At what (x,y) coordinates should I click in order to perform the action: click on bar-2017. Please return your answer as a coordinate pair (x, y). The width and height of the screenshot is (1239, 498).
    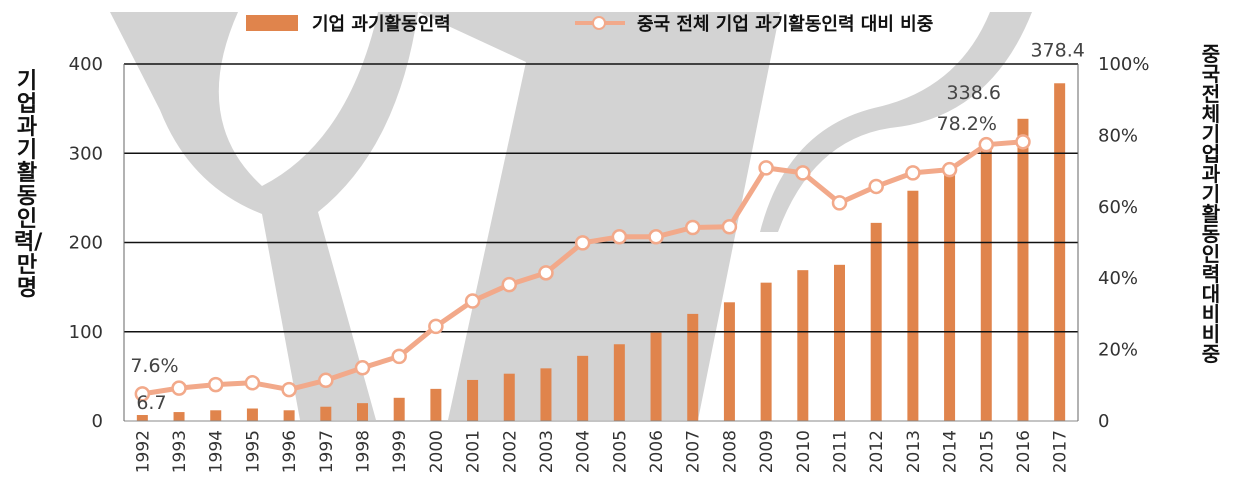
    Looking at the image, I should click on (1060, 252).